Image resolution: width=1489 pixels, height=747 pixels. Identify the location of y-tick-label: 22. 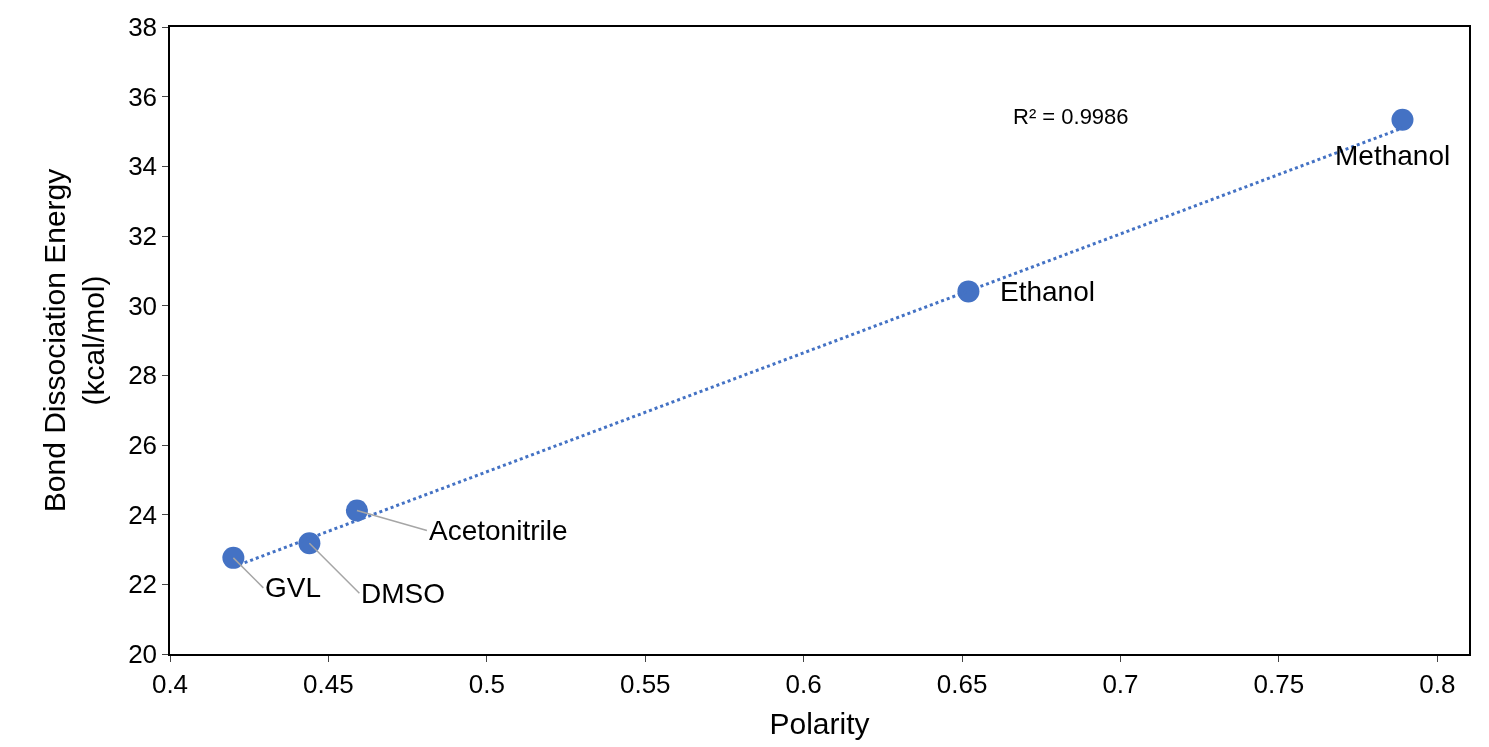
(143, 584).